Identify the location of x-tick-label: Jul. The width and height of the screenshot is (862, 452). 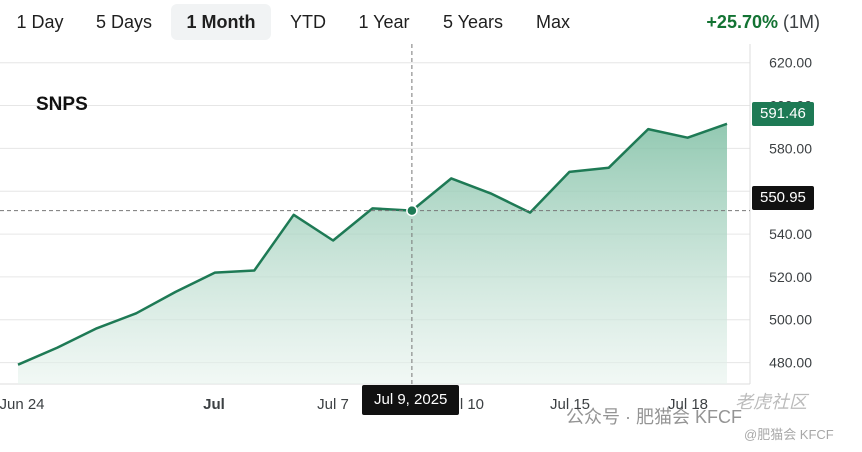
(214, 404).